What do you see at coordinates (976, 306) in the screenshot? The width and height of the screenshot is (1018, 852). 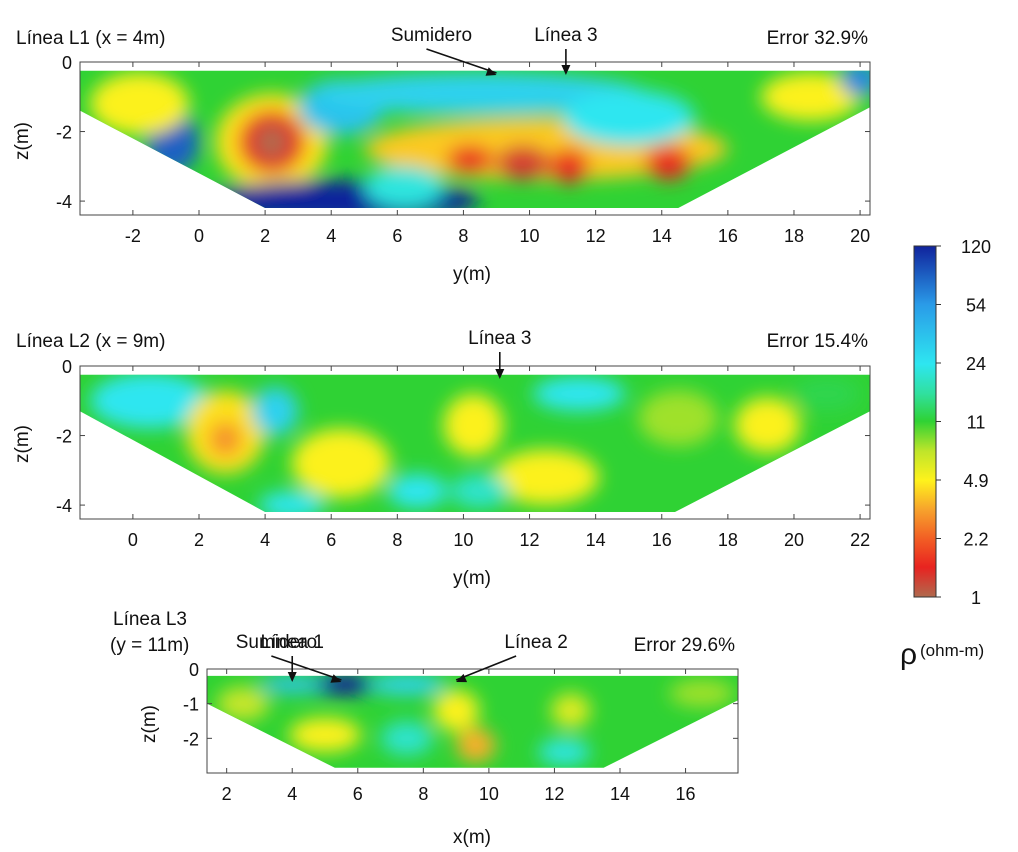 I see `colorbar-tick-label: 54` at bounding box center [976, 306].